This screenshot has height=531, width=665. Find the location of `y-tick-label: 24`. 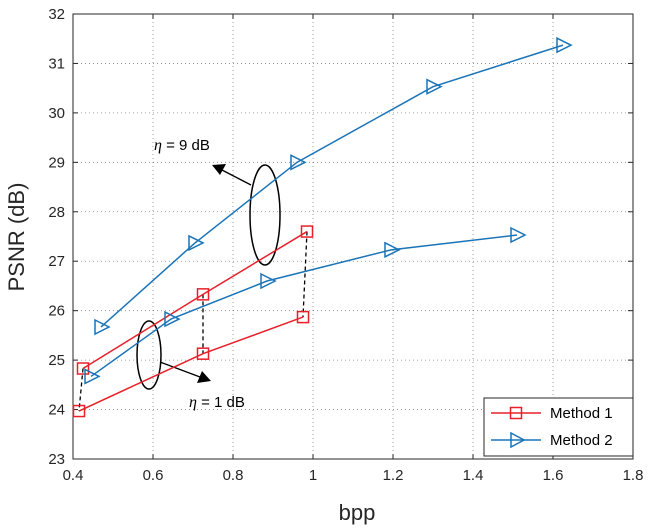

y-tick-label: 24 is located at coordinates (56, 410).